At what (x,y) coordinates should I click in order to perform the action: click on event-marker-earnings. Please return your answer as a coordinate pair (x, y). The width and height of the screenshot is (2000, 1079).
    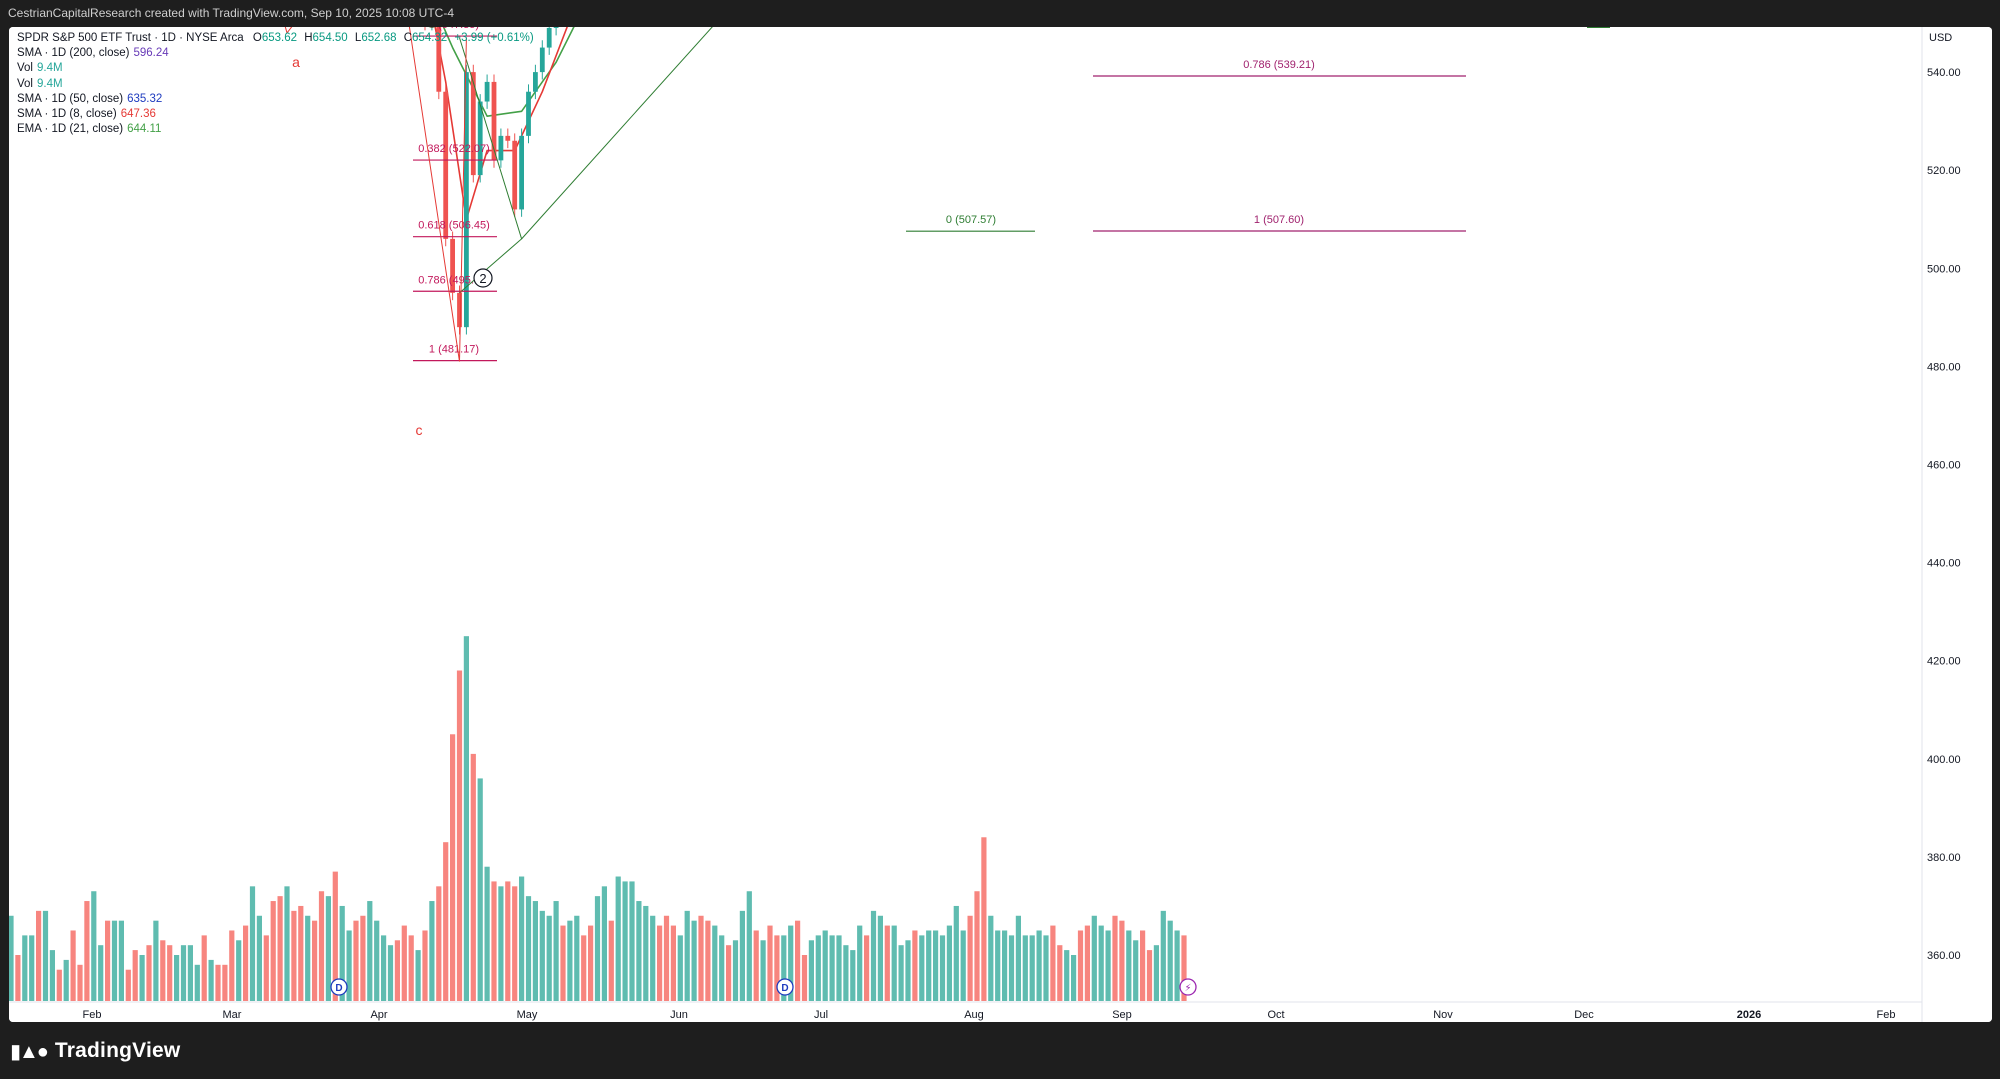
    Looking at the image, I should click on (1188, 987).